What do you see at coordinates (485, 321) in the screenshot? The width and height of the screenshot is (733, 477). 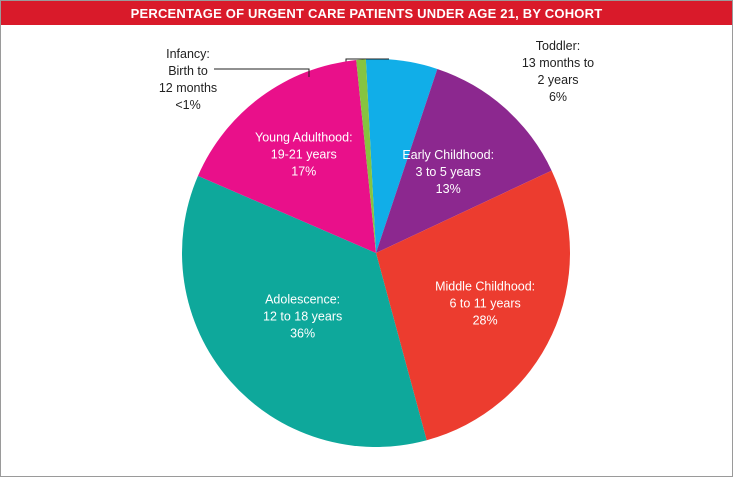 I see `slice-percent: 28%` at bounding box center [485, 321].